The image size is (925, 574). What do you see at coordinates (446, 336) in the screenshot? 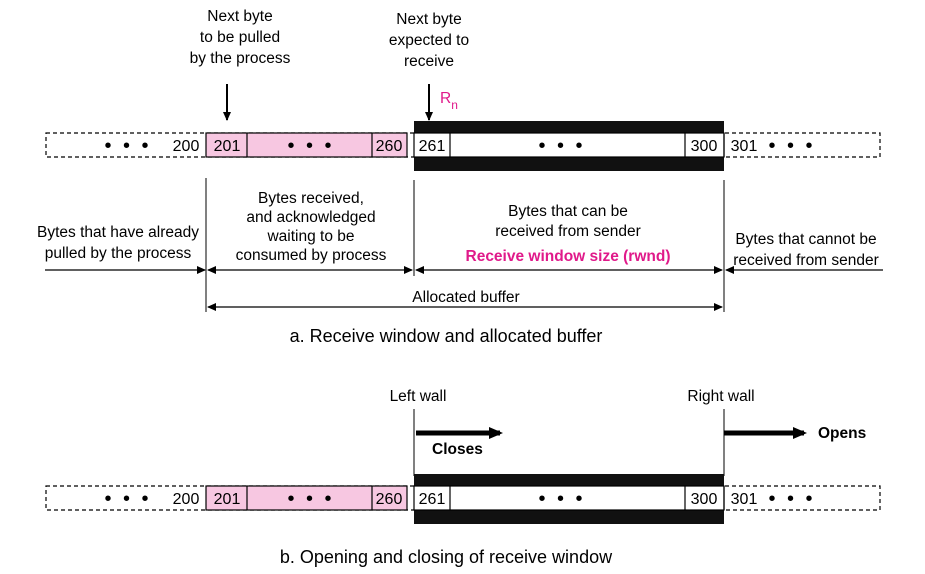
I see `caption-a: a. Receive window and allocated buffer` at bounding box center [446, 336].